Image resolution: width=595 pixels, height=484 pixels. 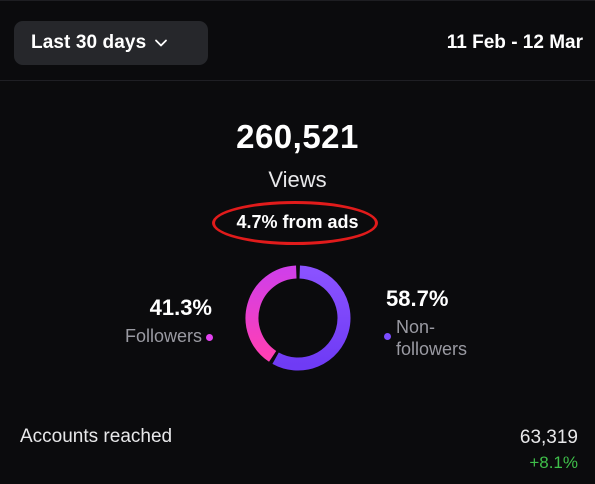 I want to click on header-divider, so click(x=297, y=80).